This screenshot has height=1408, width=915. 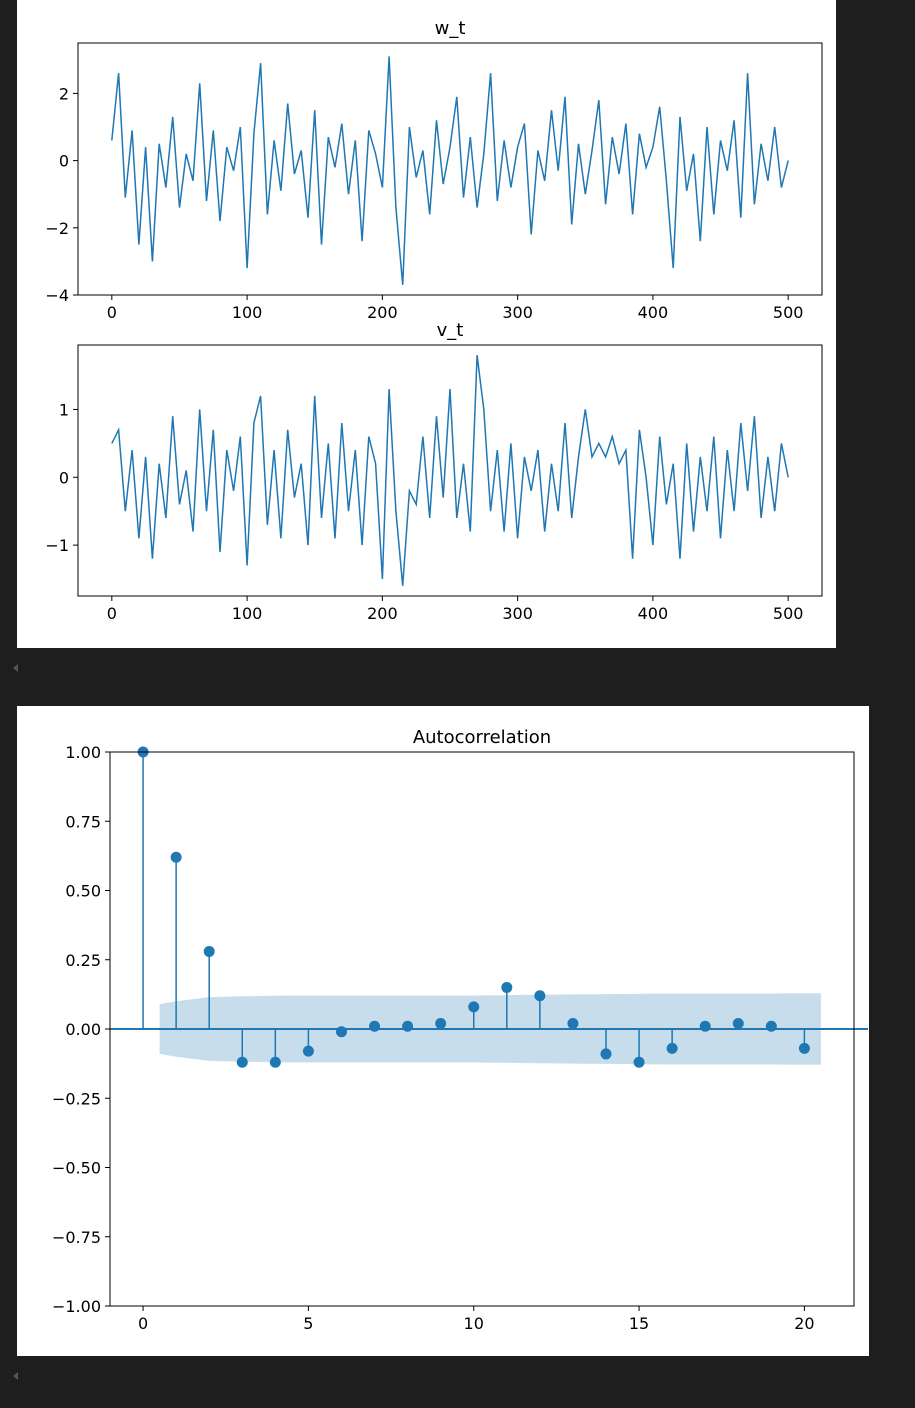 I want to click on y-tick-label: 0.50, so click(x=83, y=891).